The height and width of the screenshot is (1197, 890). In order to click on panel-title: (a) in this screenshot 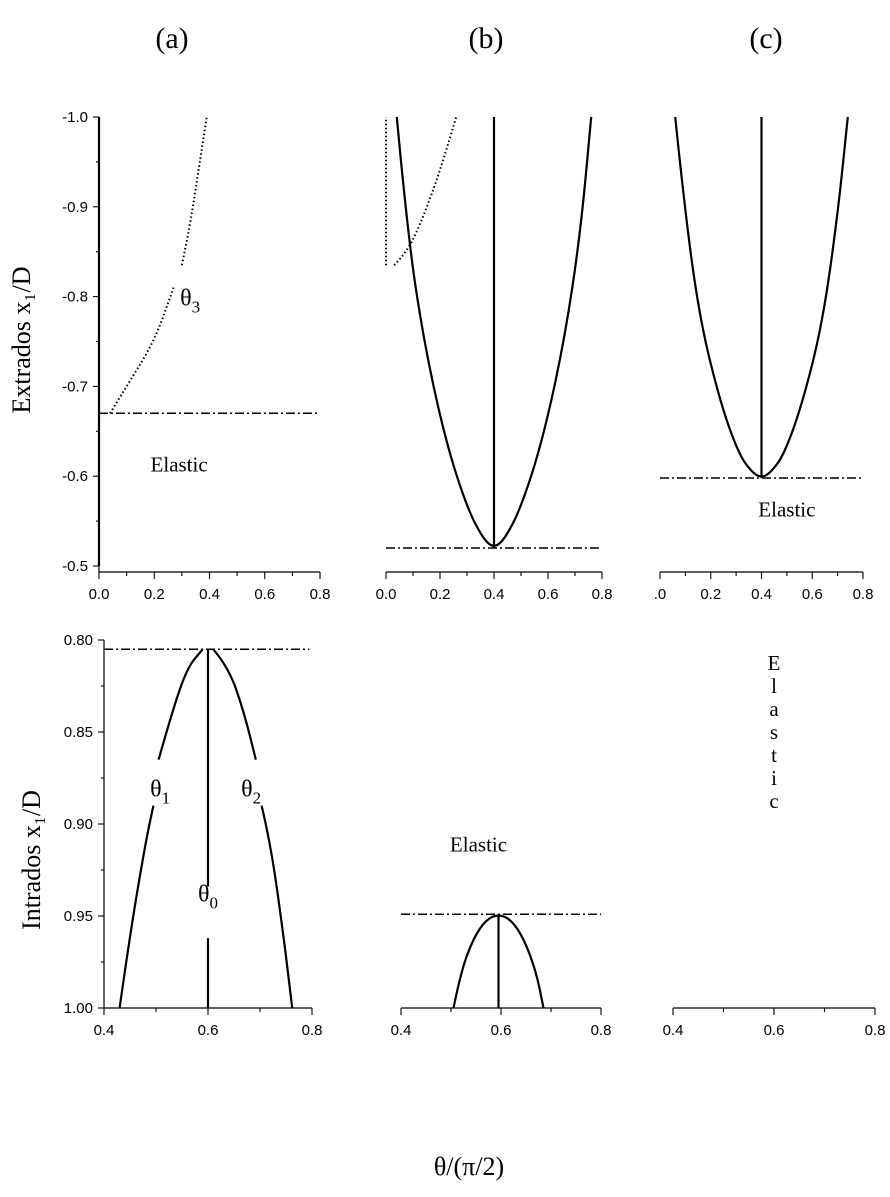, I will do `click(171, 38)`.